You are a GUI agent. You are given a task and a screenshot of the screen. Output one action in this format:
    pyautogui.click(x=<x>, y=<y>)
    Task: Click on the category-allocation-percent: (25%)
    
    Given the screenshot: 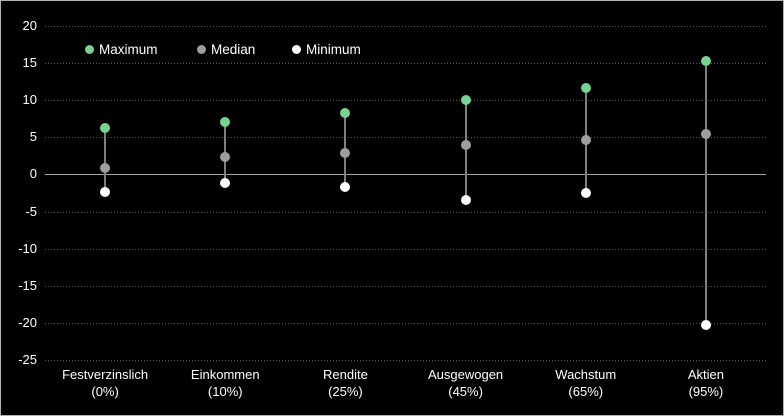 What is the action you would take?
    pyautogui.click(x=345, y=391)
    